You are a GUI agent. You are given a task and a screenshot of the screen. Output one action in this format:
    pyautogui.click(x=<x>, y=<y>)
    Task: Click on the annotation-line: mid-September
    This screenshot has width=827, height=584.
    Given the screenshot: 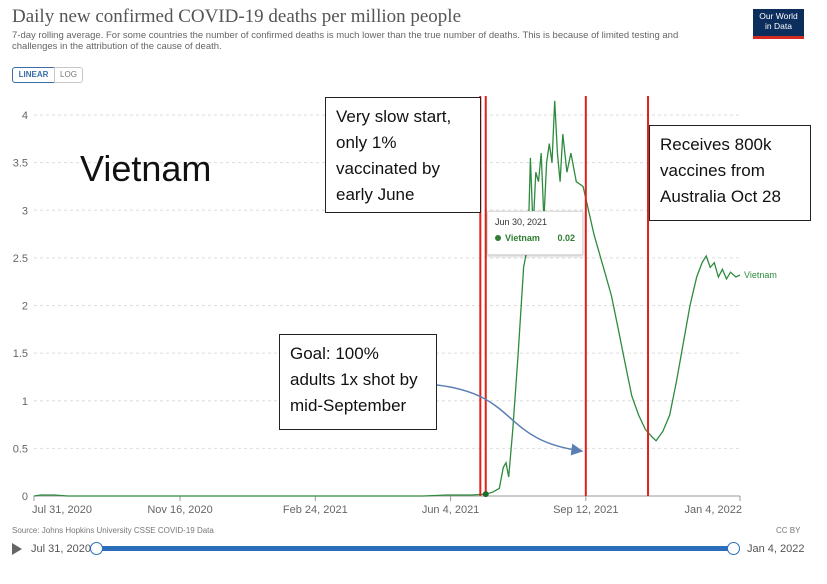 What is the action you would take?
    pyautogui.click(x=348, y=405)
    